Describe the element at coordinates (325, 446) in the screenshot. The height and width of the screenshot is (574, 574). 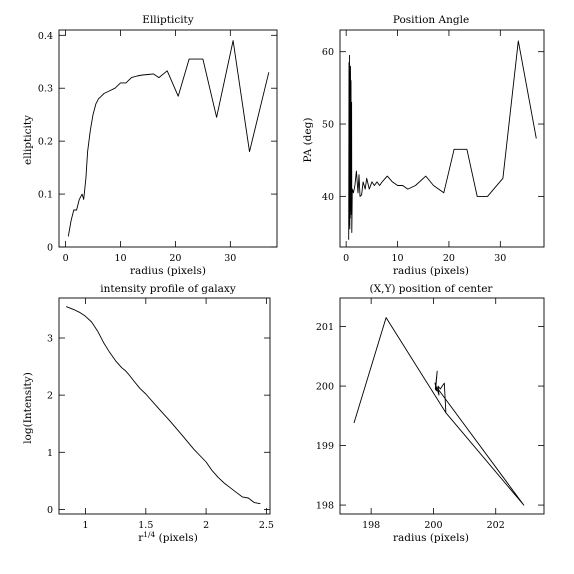
I see `center-position-ytick-label: 199` at that location.